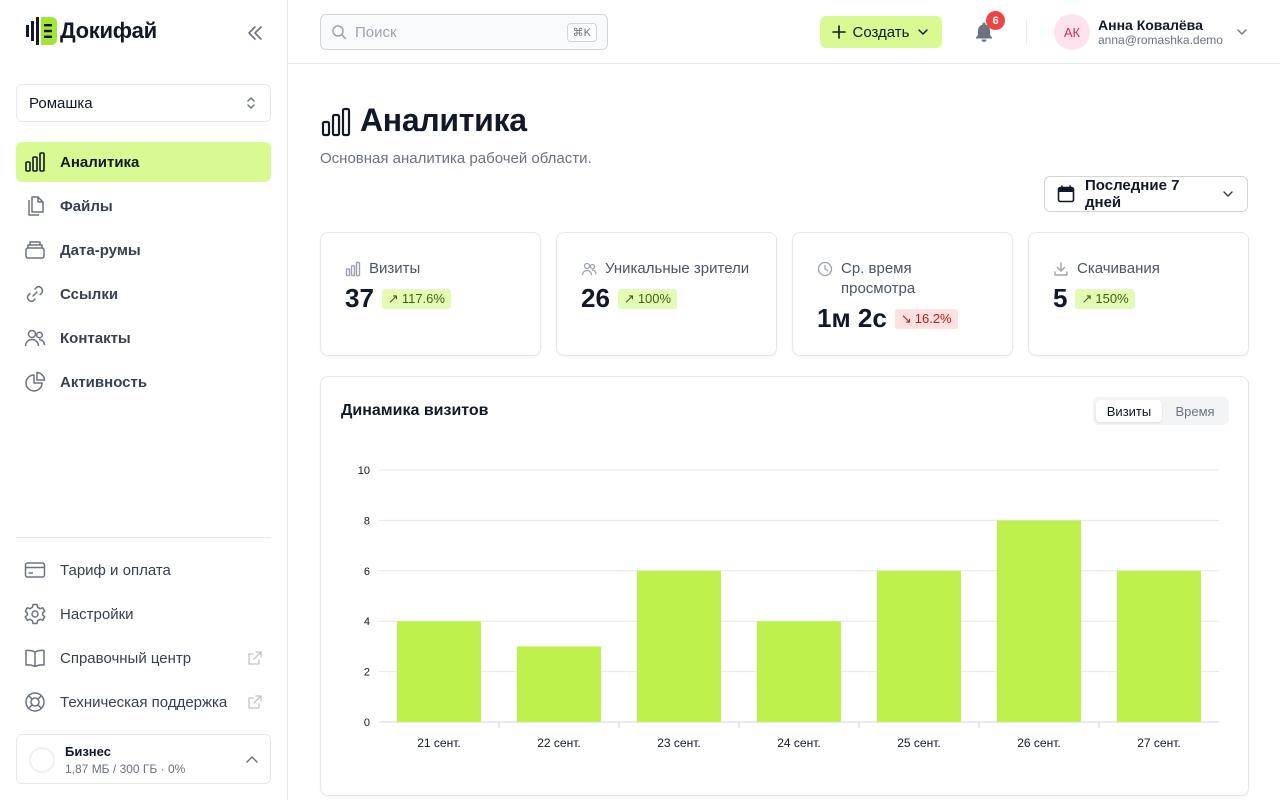 The height and width of the screenshot is (800, 1280). I want to click on user-menu: АК Анна Ковалёва anna@romashka.demo, so click(1152, 32).